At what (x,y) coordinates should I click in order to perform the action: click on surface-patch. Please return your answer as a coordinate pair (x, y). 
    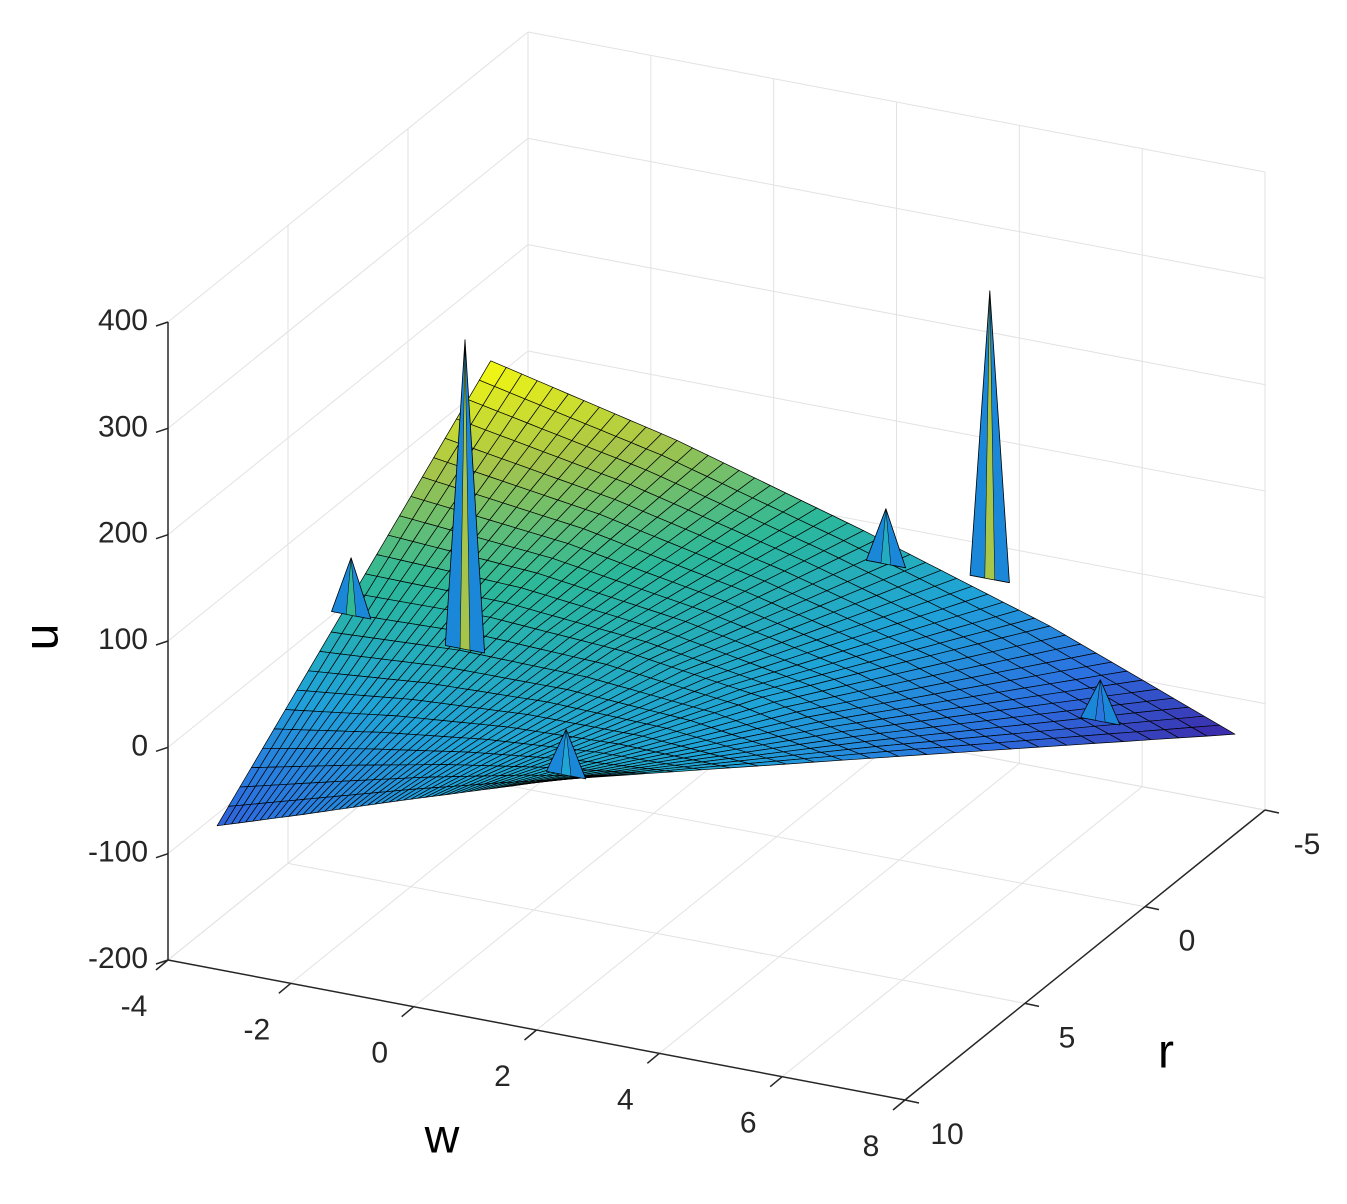
    Looking at the image, I should click on (571, 779).